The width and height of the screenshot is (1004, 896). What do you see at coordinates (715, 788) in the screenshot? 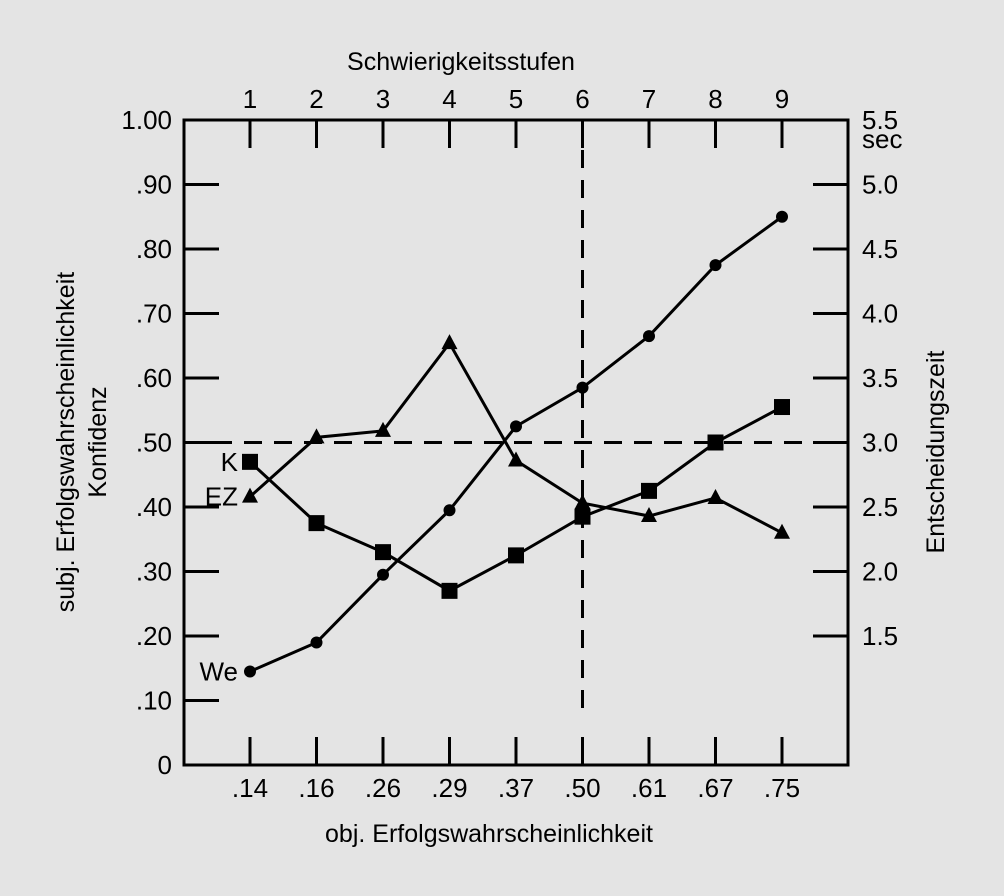
I see `bottom-tick-label: .67` at bounding box center [715, 788].